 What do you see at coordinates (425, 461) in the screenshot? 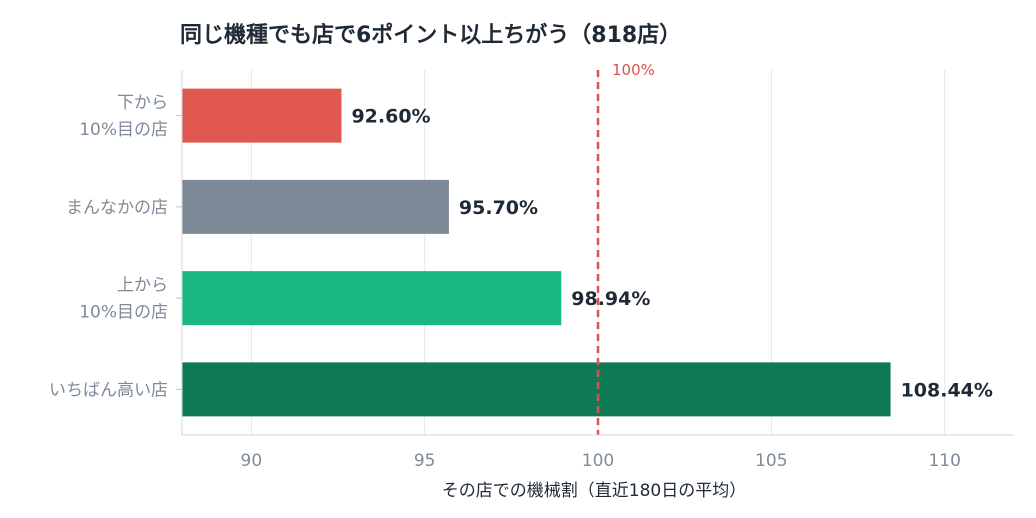
I see `x-tick-label: 95` at bounding box center [425, 461].